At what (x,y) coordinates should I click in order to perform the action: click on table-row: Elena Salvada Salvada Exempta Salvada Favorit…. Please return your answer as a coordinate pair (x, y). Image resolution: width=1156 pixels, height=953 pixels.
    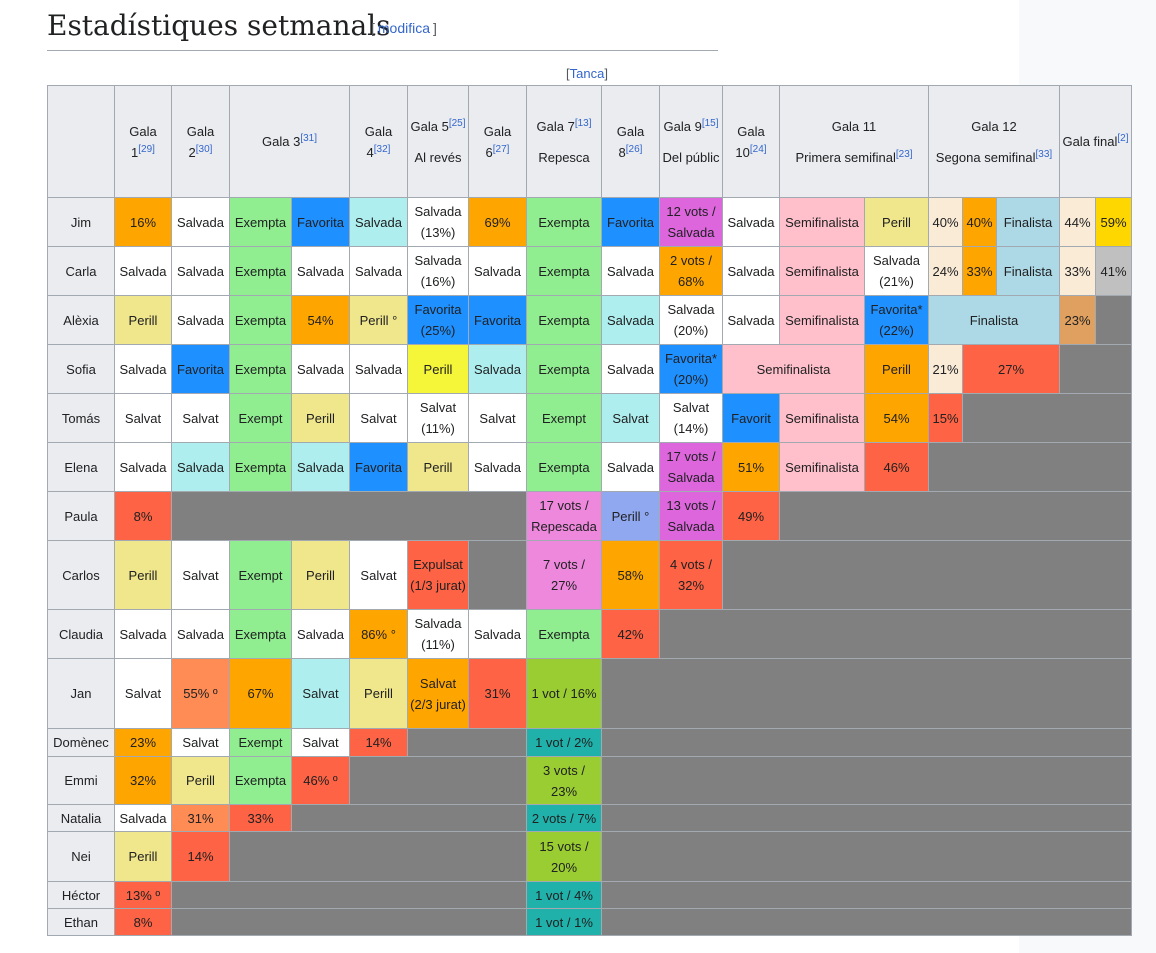
    Looking at the image, I should click on (589, 467).